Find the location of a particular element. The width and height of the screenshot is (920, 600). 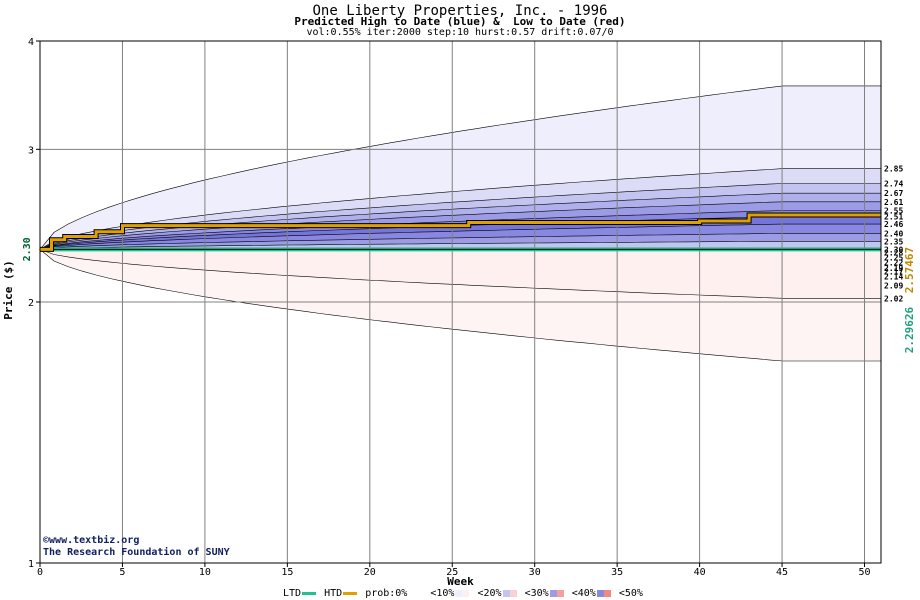

htd-line is located at coordinates (460, 232).